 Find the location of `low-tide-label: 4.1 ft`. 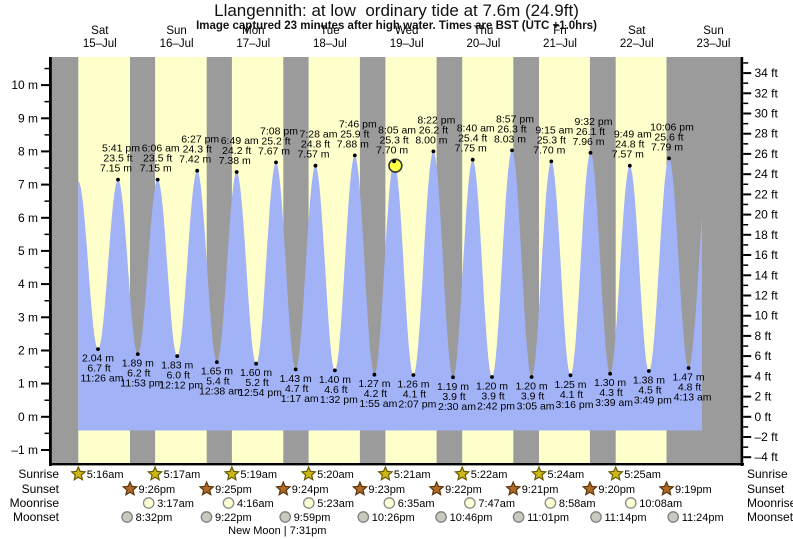

low-tide-label: 4.1 ft is located at coordinates (571, 395).